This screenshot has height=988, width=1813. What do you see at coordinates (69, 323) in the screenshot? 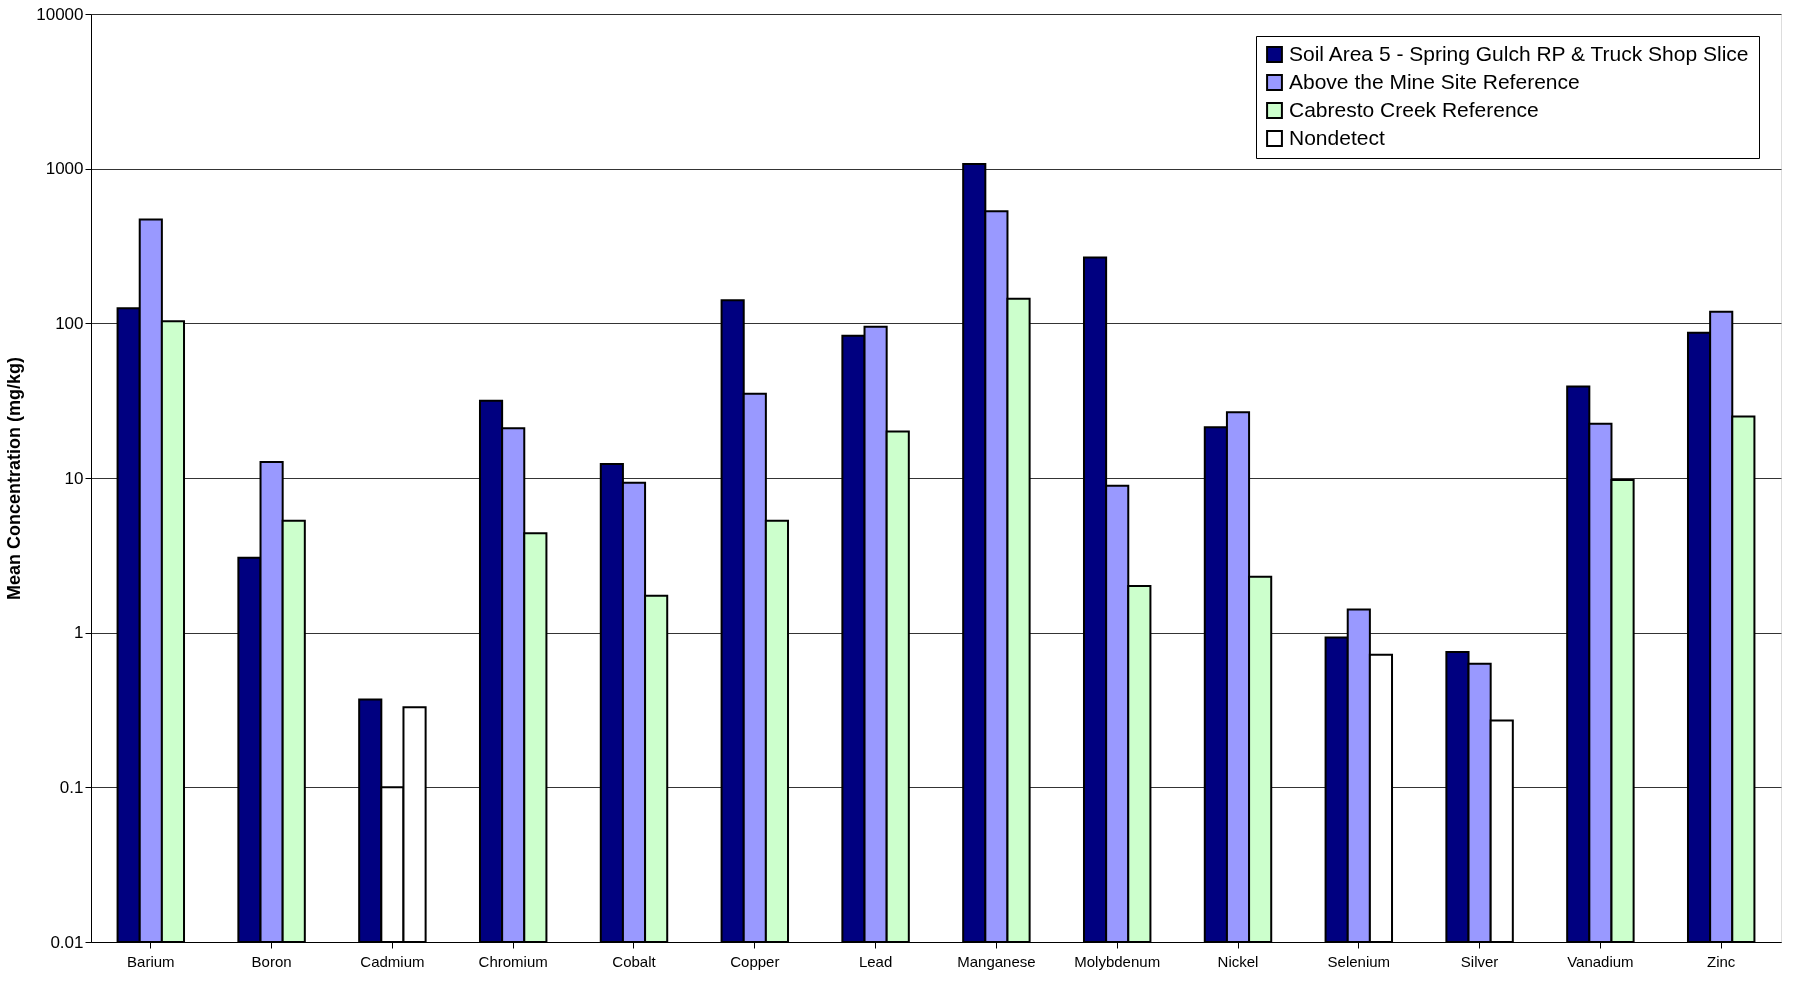
I see `y-tick-label: 100` at bounding box center [69, 323].